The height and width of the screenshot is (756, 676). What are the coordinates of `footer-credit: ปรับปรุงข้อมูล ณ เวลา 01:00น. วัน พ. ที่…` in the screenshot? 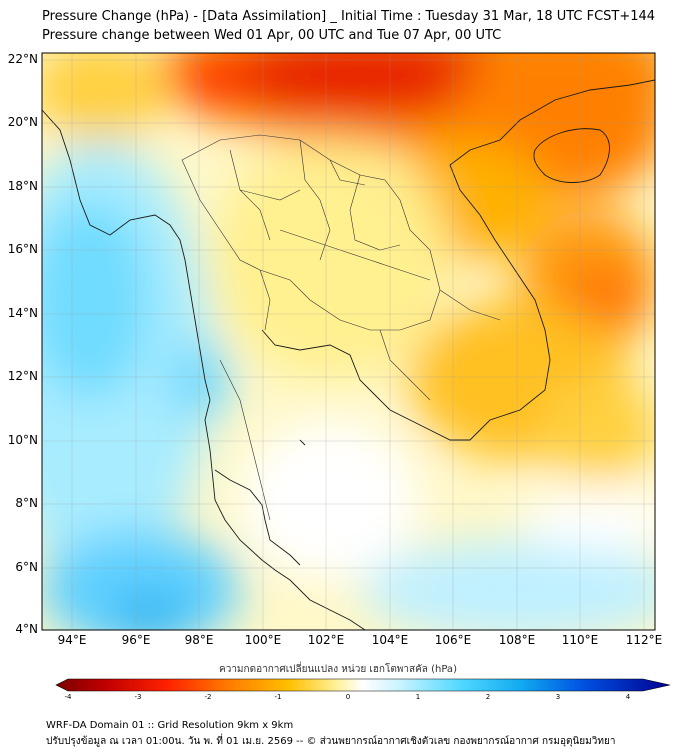 It's located at (331, 741).